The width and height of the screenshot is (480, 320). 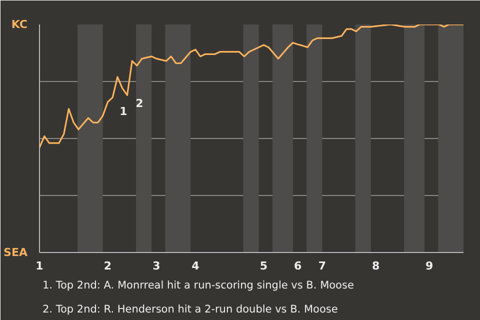 I want to click on annotation: 2, so click(x=140, y=103).